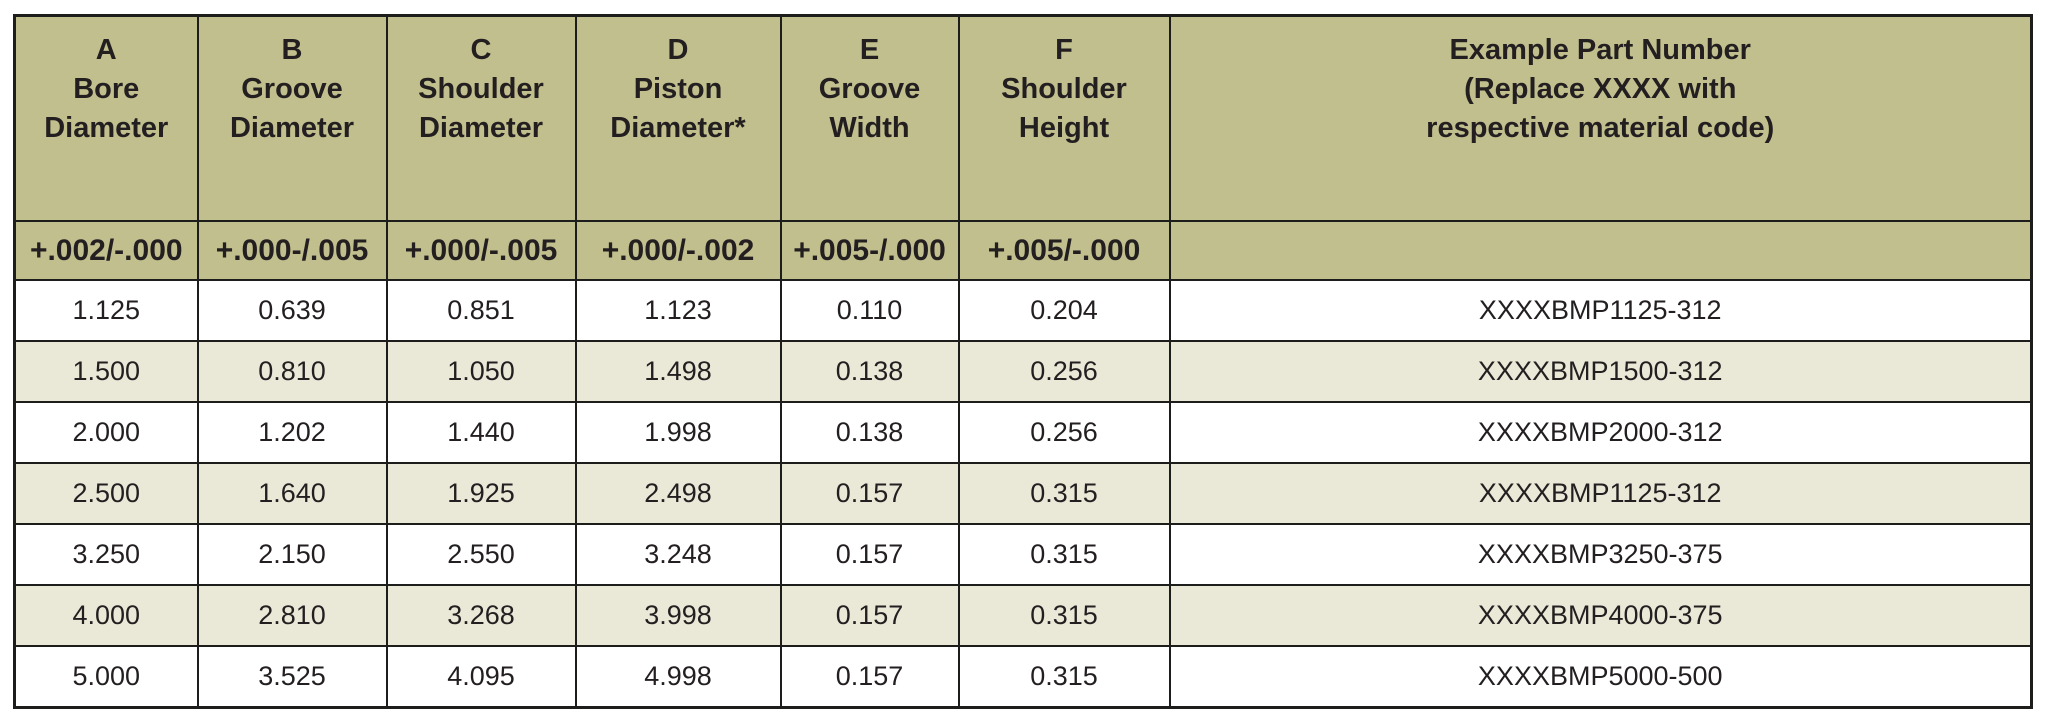 Image resolution: width=2047 pixels, height=709 pixels. Describe the element at coordinates (292, 432) in the screenshot. I see `data-cell: 1.202` at that location.